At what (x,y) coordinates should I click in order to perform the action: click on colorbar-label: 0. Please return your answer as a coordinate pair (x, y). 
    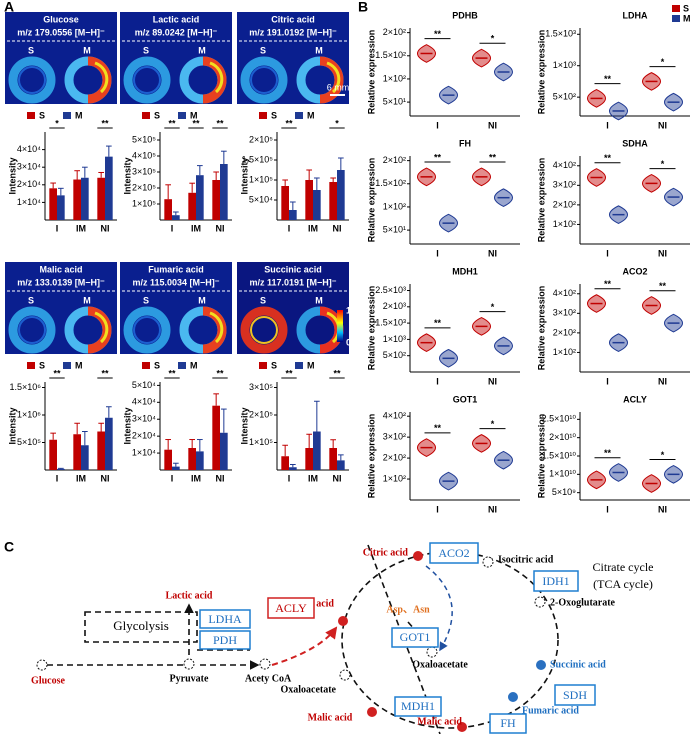
    Looking at the image, I should click on (348, 342).